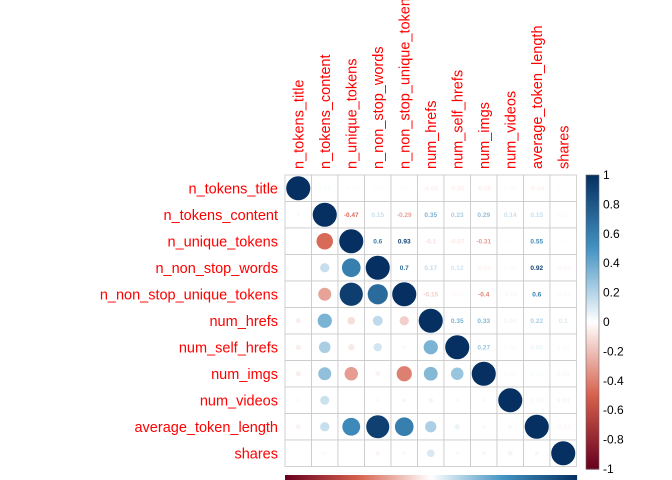 Image resolution: width=672 pixels, height=480 pixels. I want to click on corr-value: -0.47, so click(351, 215).